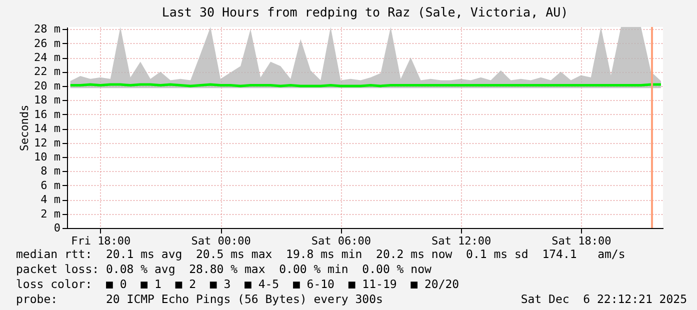  Describe the element at coordinates (47, 143) in the screenshot. I see `y-tick-label: 12 m` at that location.